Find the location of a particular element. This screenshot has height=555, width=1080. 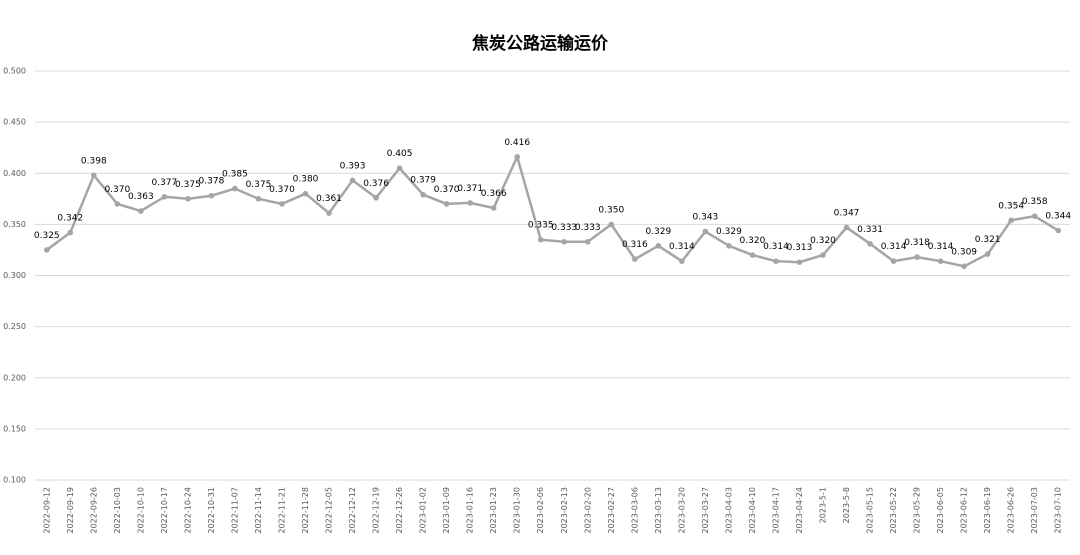

x-tick-label: 2023-04-10 is located at coordinates (752, 510).